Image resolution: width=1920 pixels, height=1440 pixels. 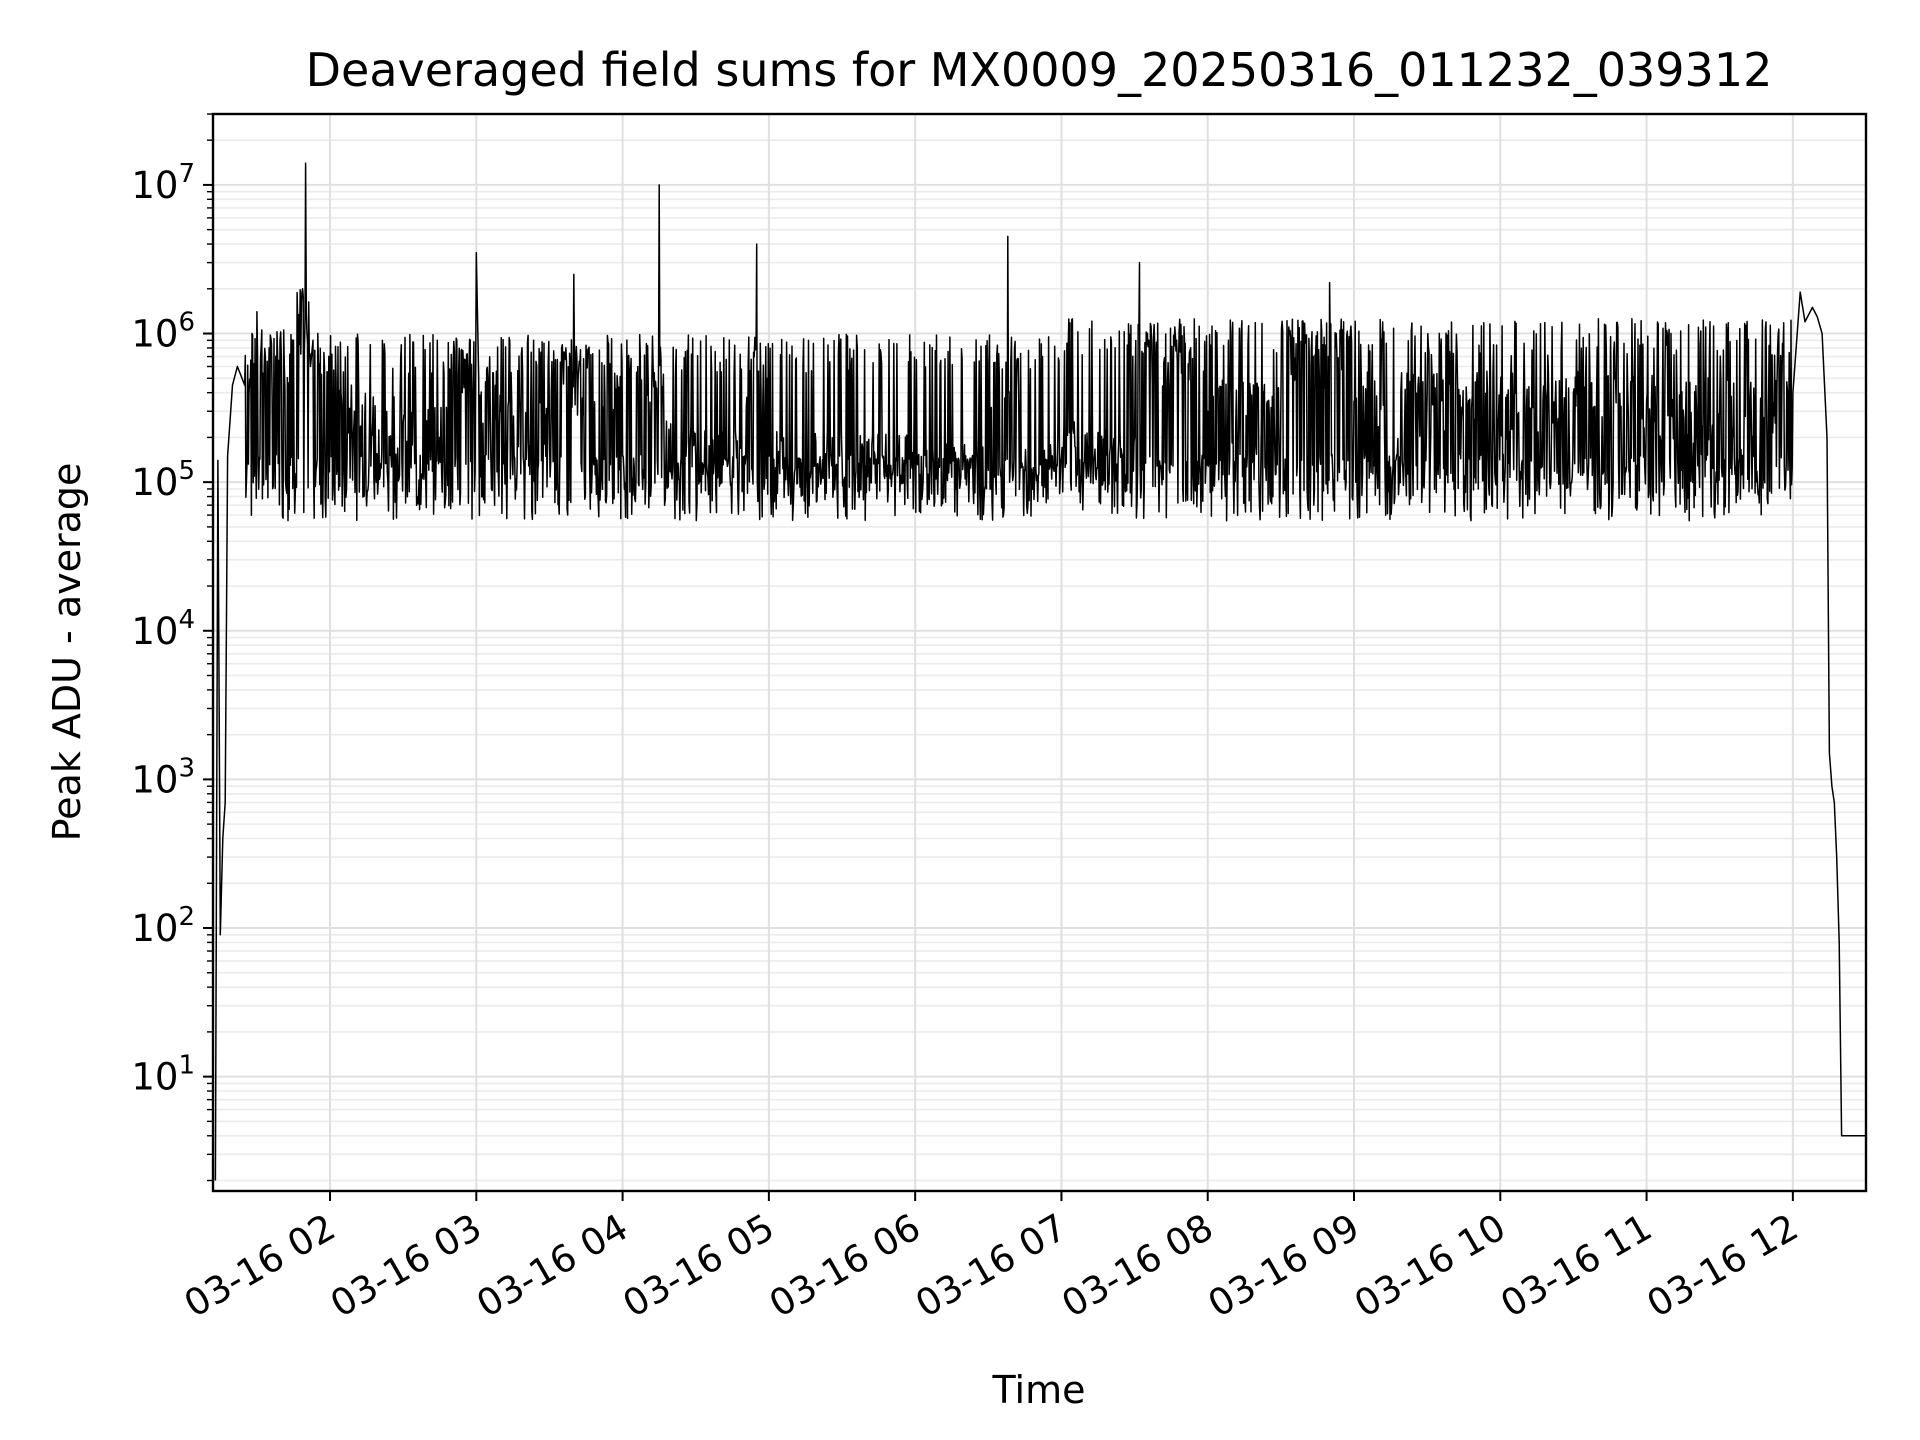 I want to click on x-tick-label: 03-16 11, so click(x=1577, y=1266).